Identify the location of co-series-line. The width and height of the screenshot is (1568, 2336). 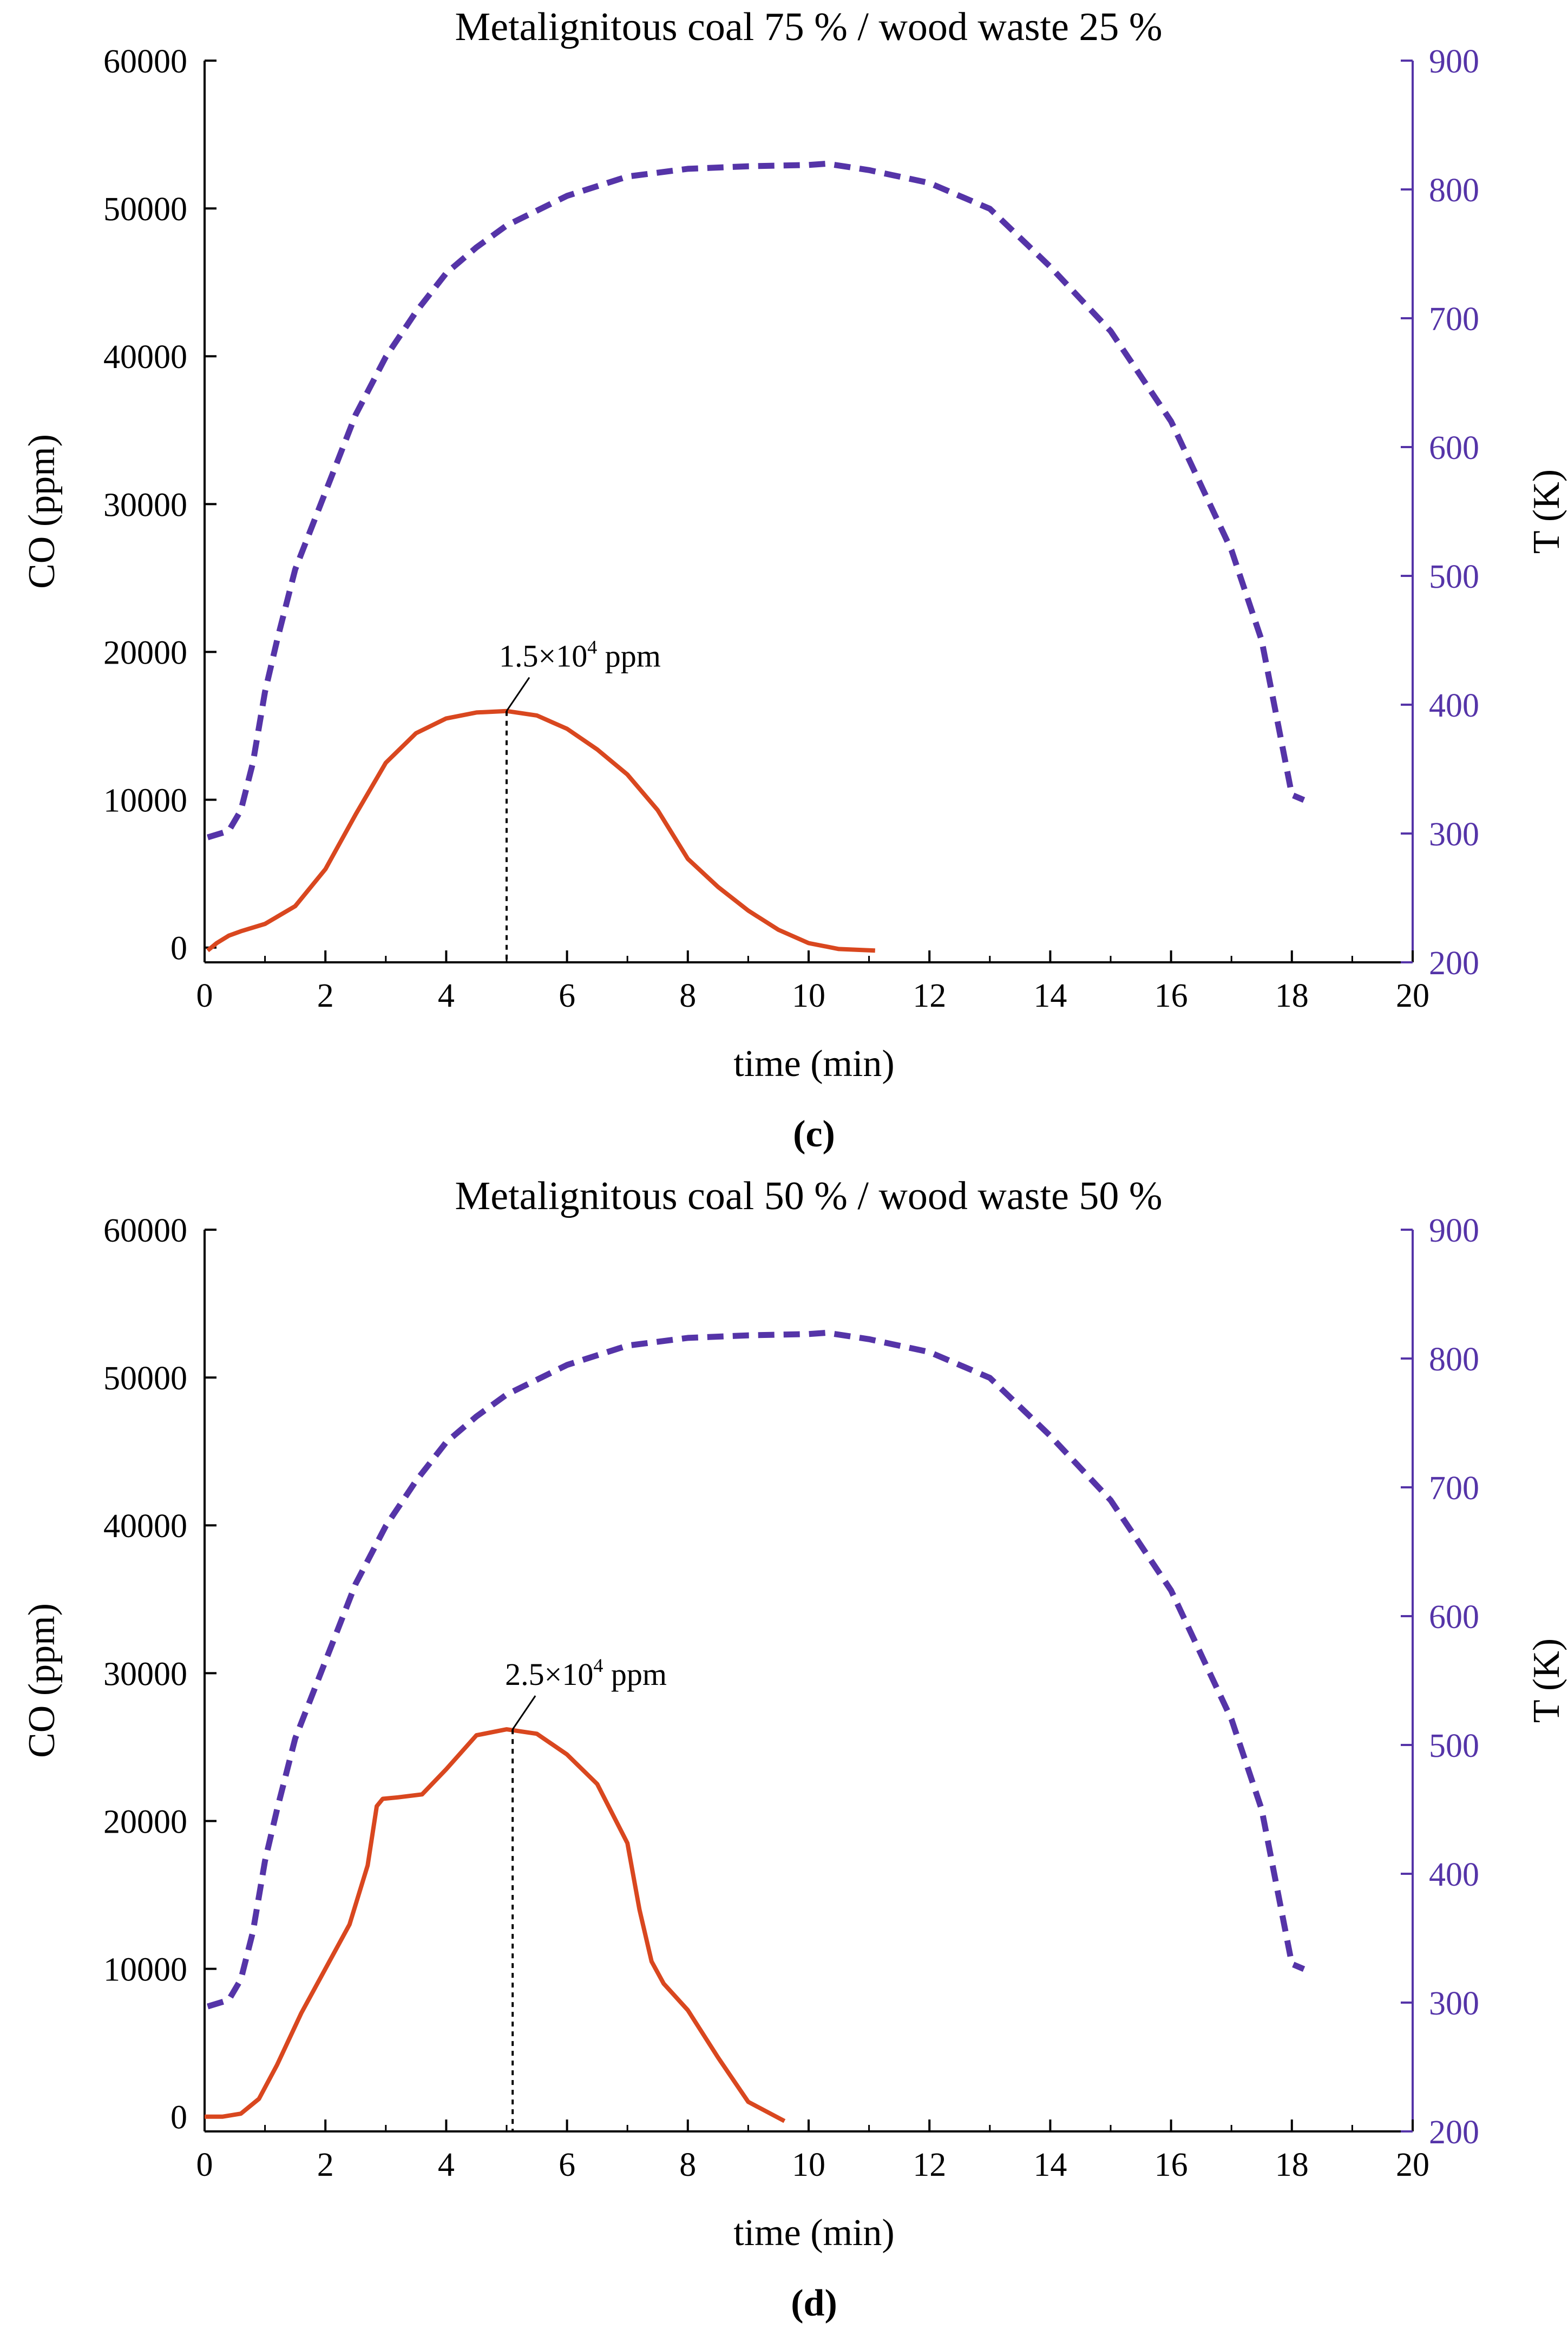
(495, 1925).